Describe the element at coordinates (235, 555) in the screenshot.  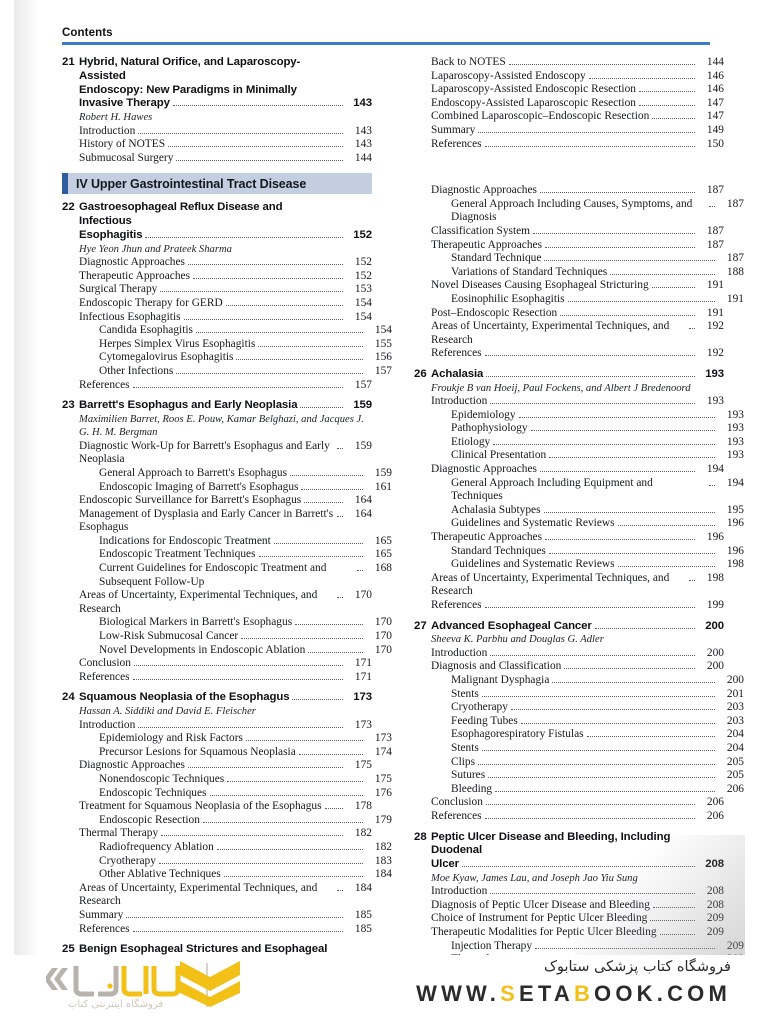
I see `toc-entry: Endoscopic Treatment Techniques 165` at that location.